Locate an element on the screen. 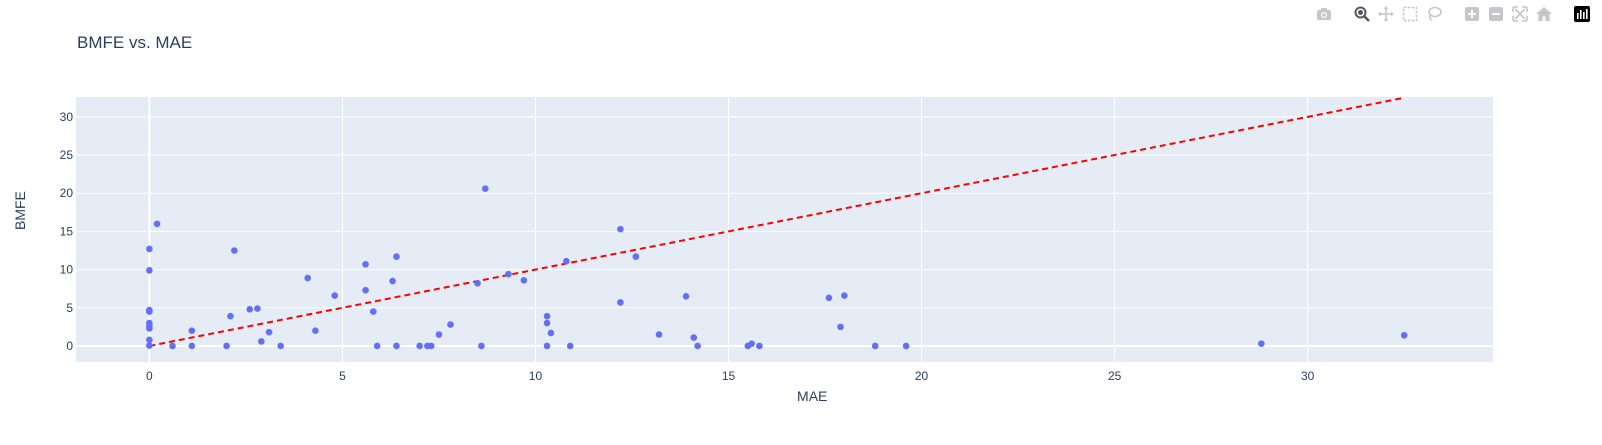 This screenshot has height=445, width=1602. x-tick-label: 20 is located at coordinates (922, 376).